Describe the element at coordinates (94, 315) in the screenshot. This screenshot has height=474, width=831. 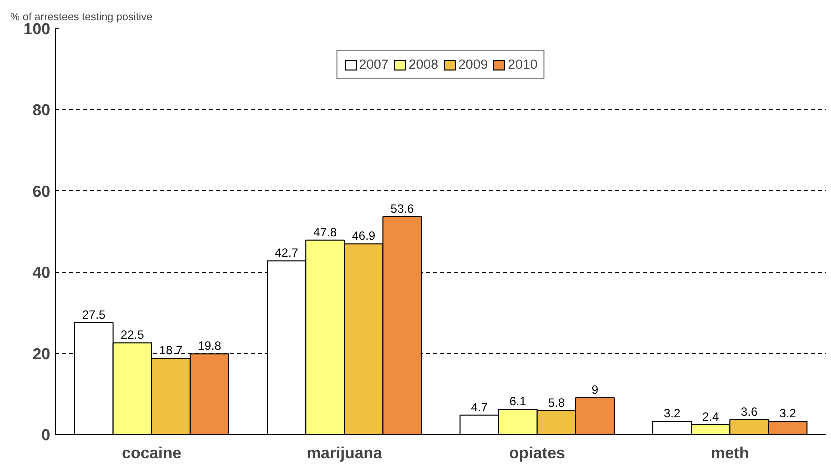
I see `data-label: 27.5` at that location.